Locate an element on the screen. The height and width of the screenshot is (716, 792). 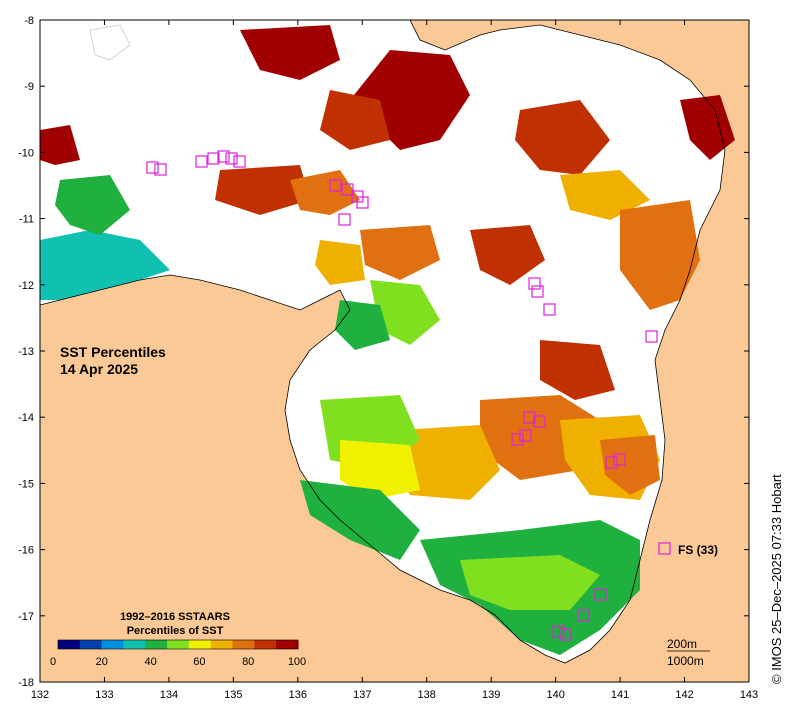
x-tick-label: 136 is located at coordinates (298, 695).